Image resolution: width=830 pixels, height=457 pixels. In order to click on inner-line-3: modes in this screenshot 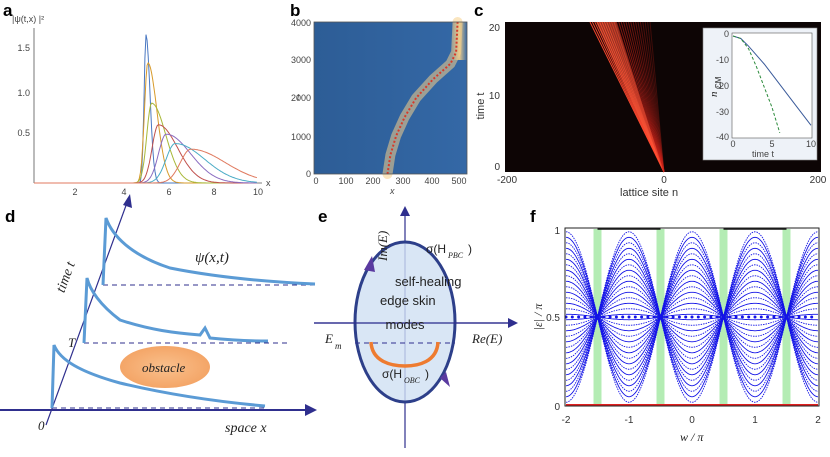, I will do `click(405, 324)`.